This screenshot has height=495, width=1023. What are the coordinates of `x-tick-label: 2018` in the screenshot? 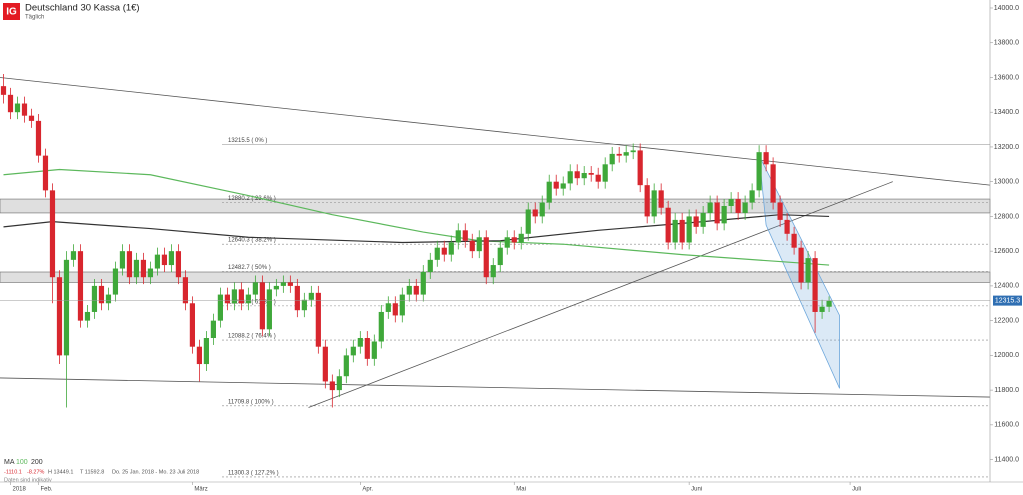 It's located at (19, 490).